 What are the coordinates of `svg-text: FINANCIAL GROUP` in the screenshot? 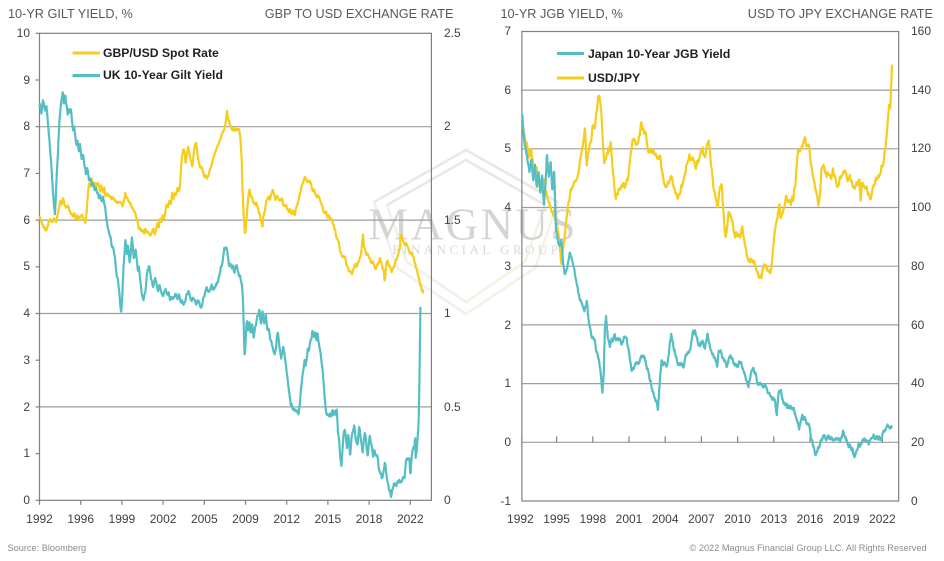 It's located at (476, 250).